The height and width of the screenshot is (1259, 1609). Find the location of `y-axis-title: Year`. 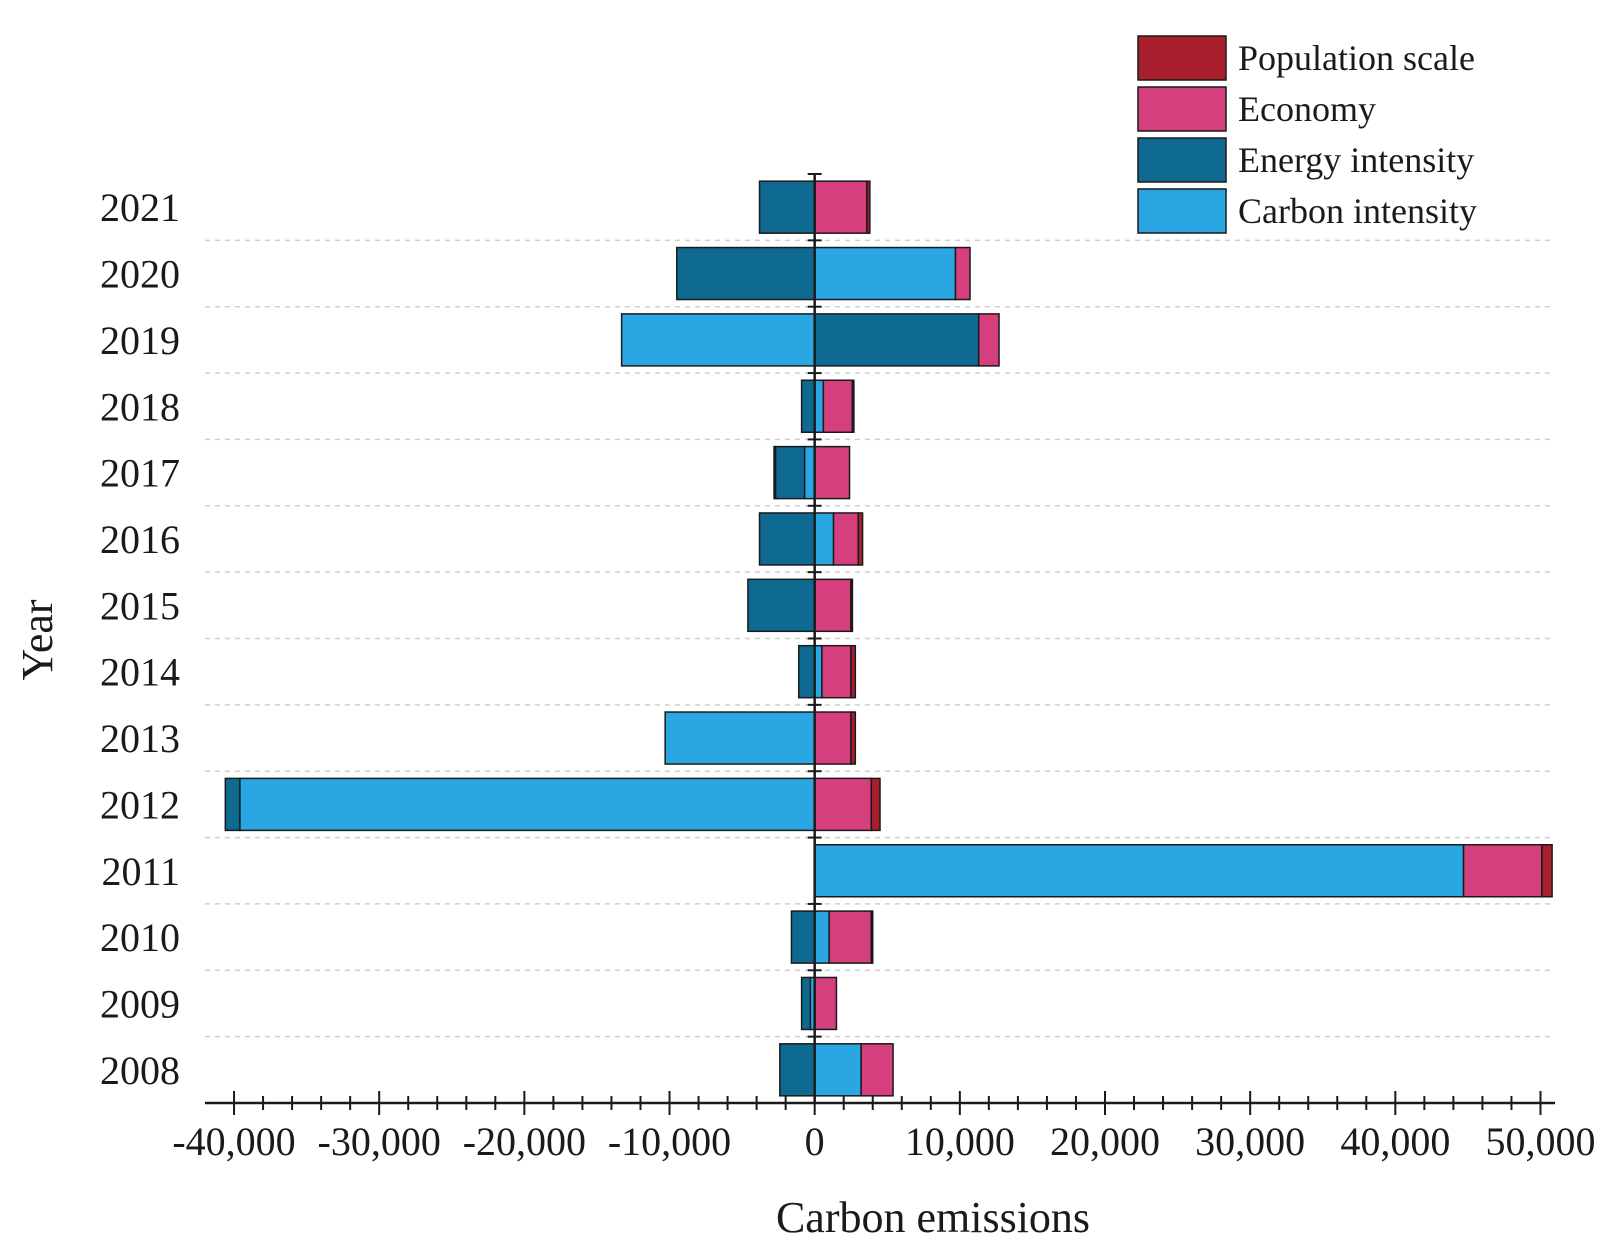

y-axis-title: Year is located at coordinates (37, 639).